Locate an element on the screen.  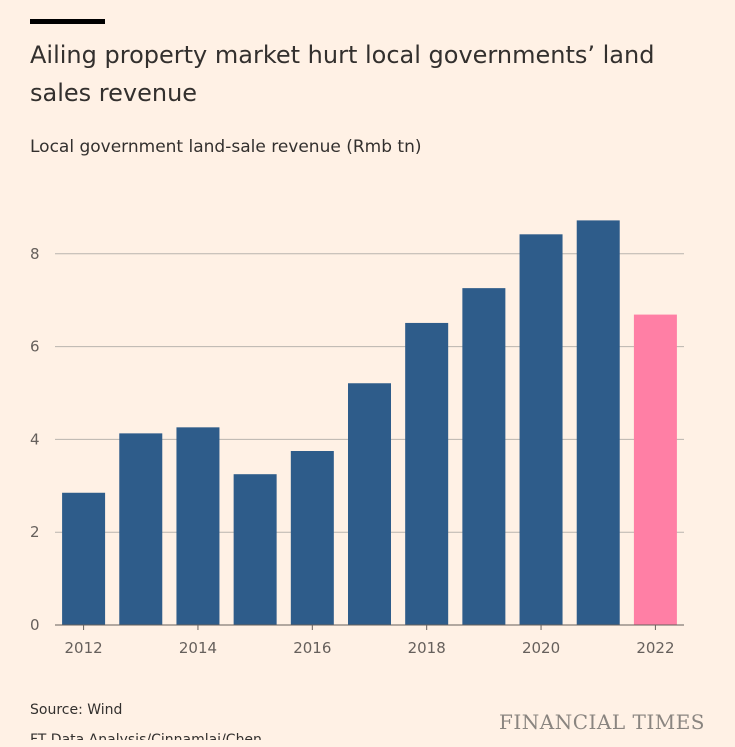
bar-2016 is located at coordinates (312, 538).